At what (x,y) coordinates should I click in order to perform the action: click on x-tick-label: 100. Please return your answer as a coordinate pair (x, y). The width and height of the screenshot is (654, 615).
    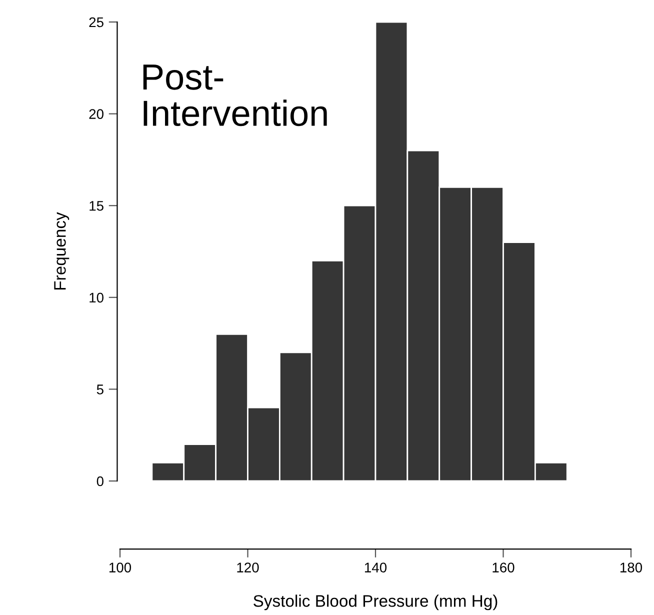
    Looking at the image, I should click on (120, 567).